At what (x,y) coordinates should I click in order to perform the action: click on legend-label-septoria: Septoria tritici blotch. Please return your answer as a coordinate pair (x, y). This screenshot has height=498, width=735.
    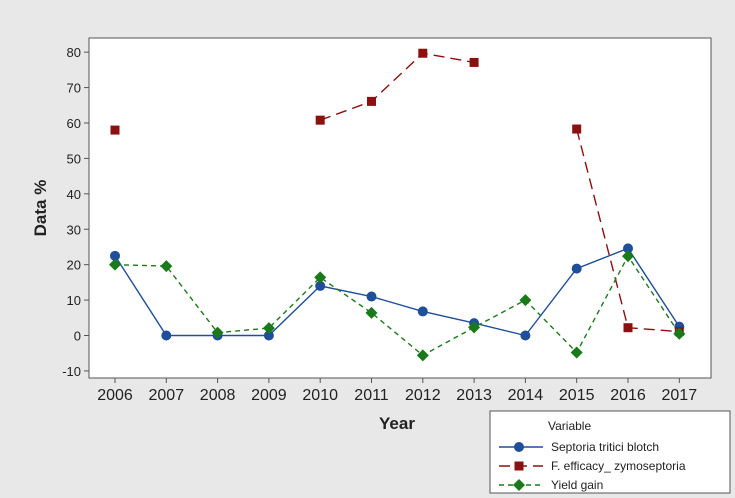
    Looking at the image, I should click on (605, 447).